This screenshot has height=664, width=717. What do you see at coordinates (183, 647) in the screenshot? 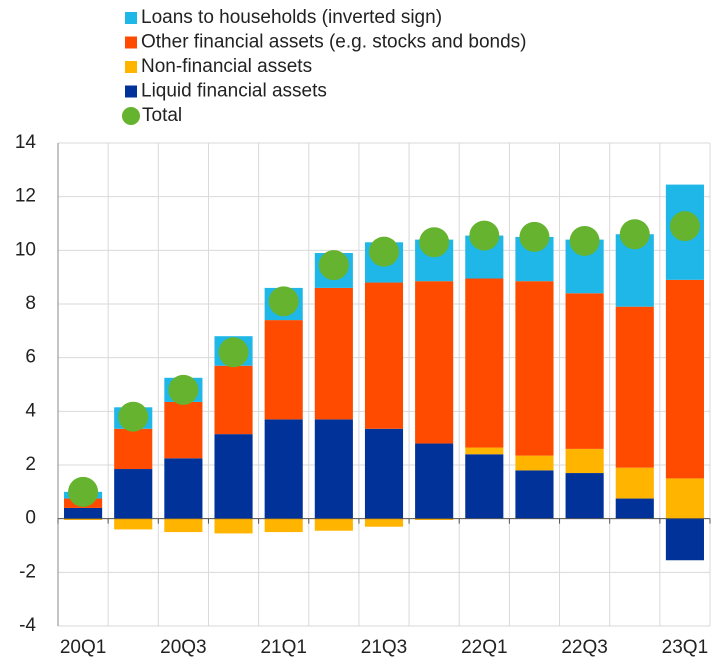
I see `x-tick-label: 20Q3` at bounding box center [183, 647].